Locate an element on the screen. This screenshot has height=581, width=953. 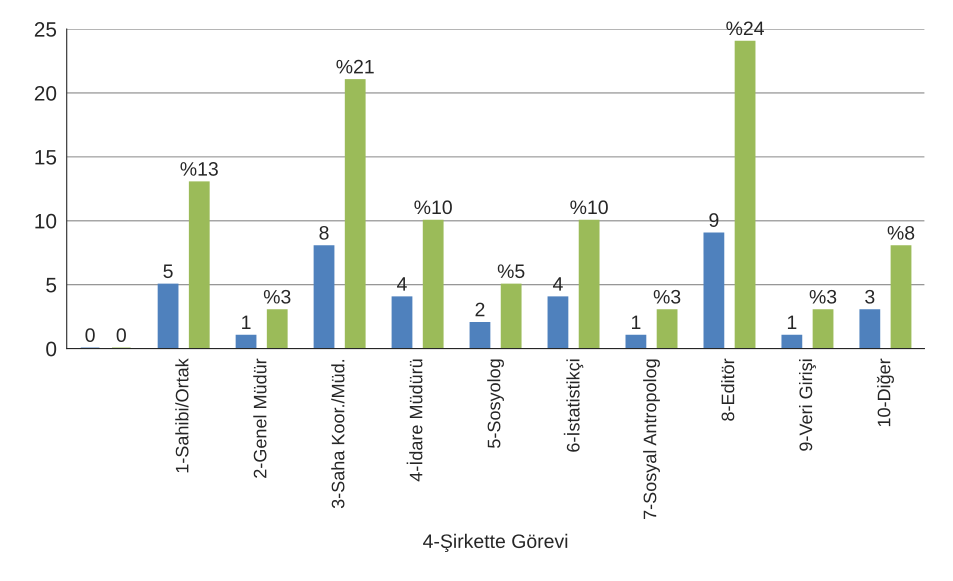
data-label: 3 is located at coordinates (869, 297).